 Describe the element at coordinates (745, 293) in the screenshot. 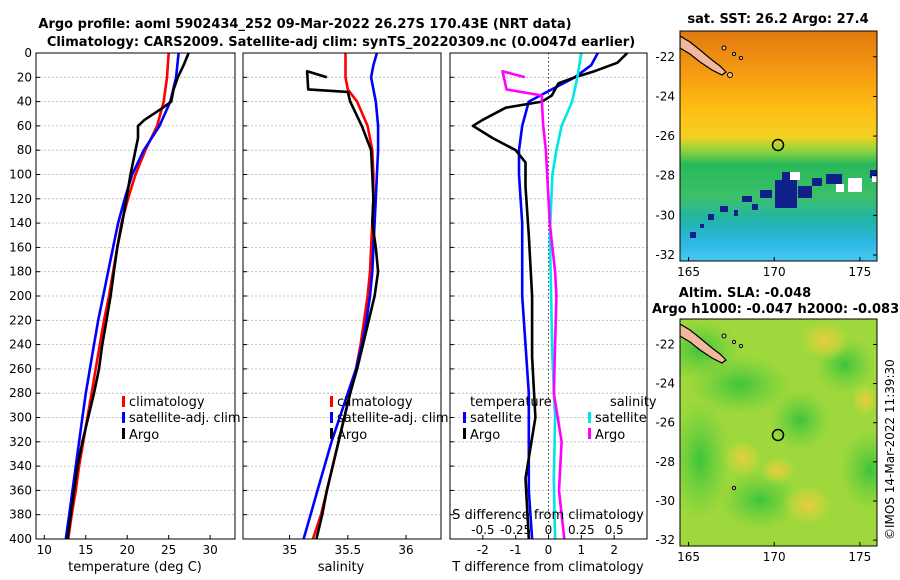

I see `sla-map-title: Altim. SLA: -0.048` at that location.